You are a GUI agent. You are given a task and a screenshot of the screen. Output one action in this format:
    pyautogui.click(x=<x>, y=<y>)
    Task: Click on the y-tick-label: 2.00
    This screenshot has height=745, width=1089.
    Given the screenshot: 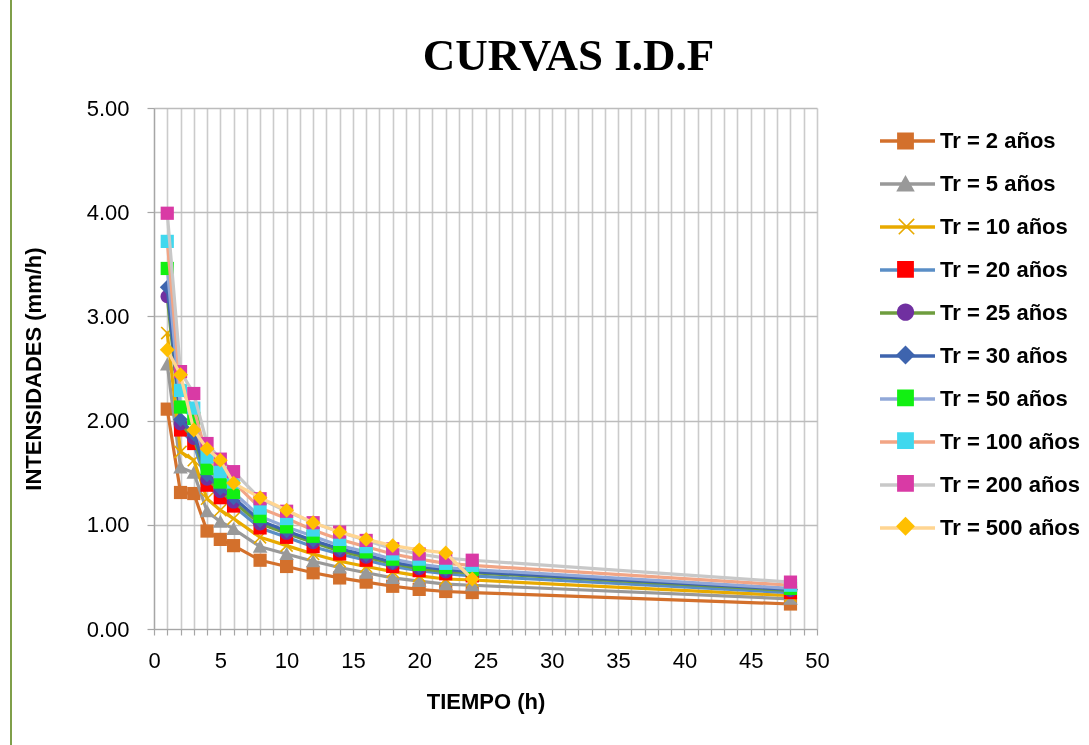 What is the action you would take?
    pyautogui.click(x=108, y=421)
    